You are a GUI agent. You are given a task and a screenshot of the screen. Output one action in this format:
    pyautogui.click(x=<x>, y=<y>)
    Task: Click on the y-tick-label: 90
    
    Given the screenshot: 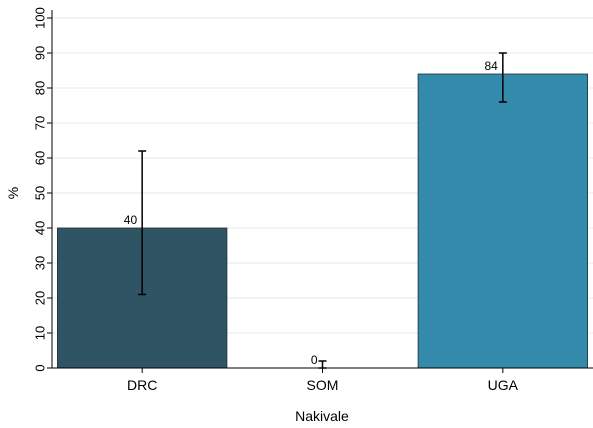 What is the action you would take?
    pyautogui.click(x=40, y=53)
    